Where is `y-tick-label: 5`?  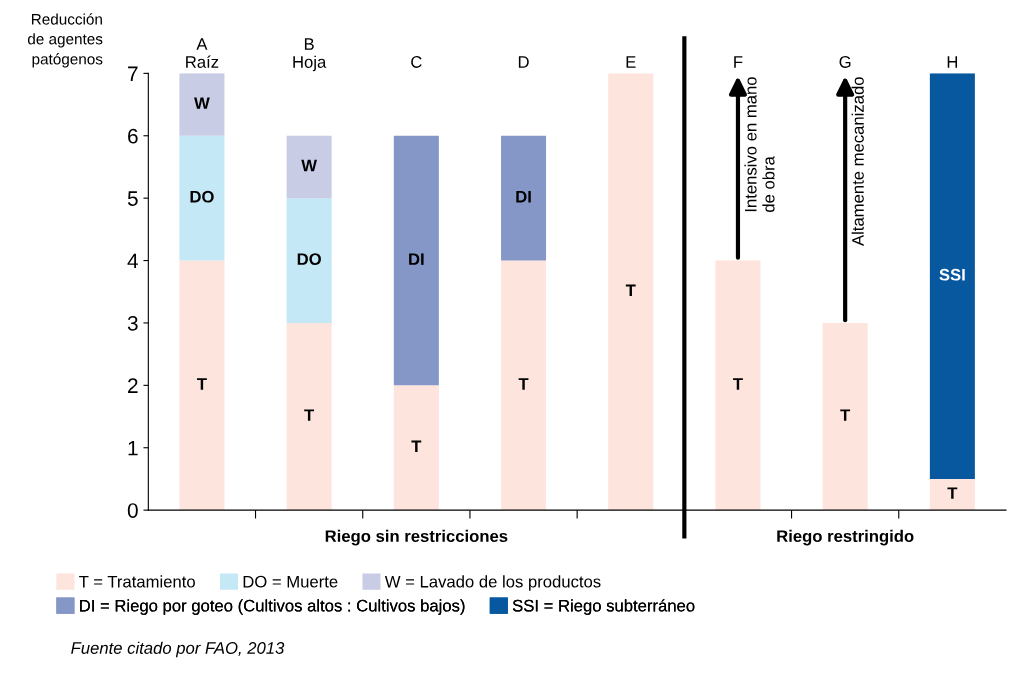
y-tick-label: 5 is located at coordinates (132, 198).